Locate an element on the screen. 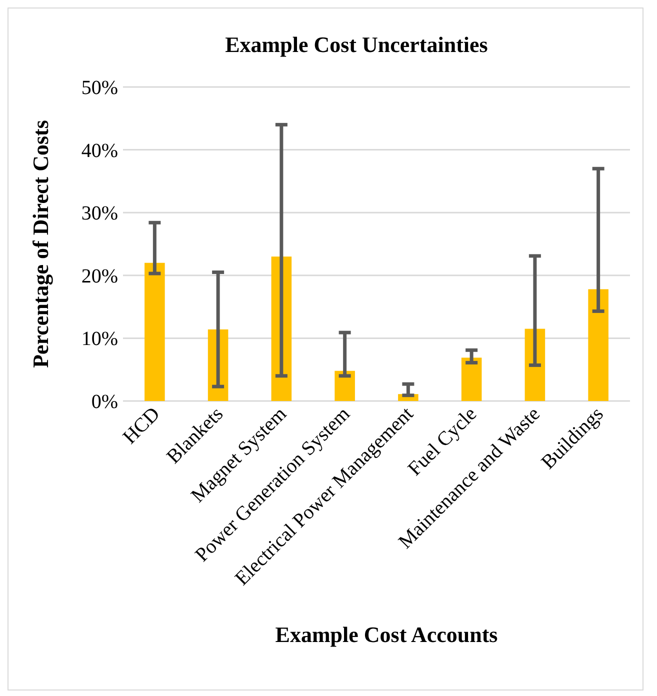 The width and height of the screenshot is (657, 696). y-tick-label: 40% is located at coordinates (99, 151).